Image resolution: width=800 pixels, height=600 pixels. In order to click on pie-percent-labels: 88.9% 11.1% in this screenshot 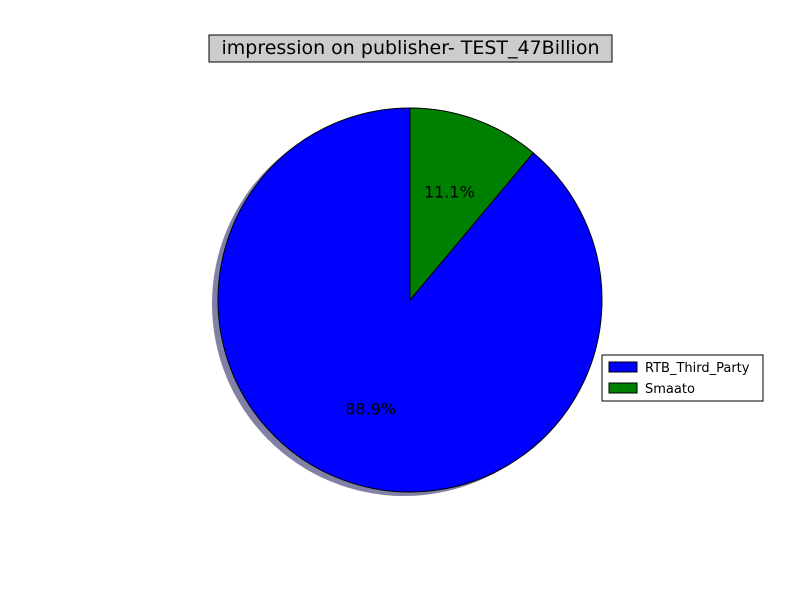, I will do `click(410, 301)`.